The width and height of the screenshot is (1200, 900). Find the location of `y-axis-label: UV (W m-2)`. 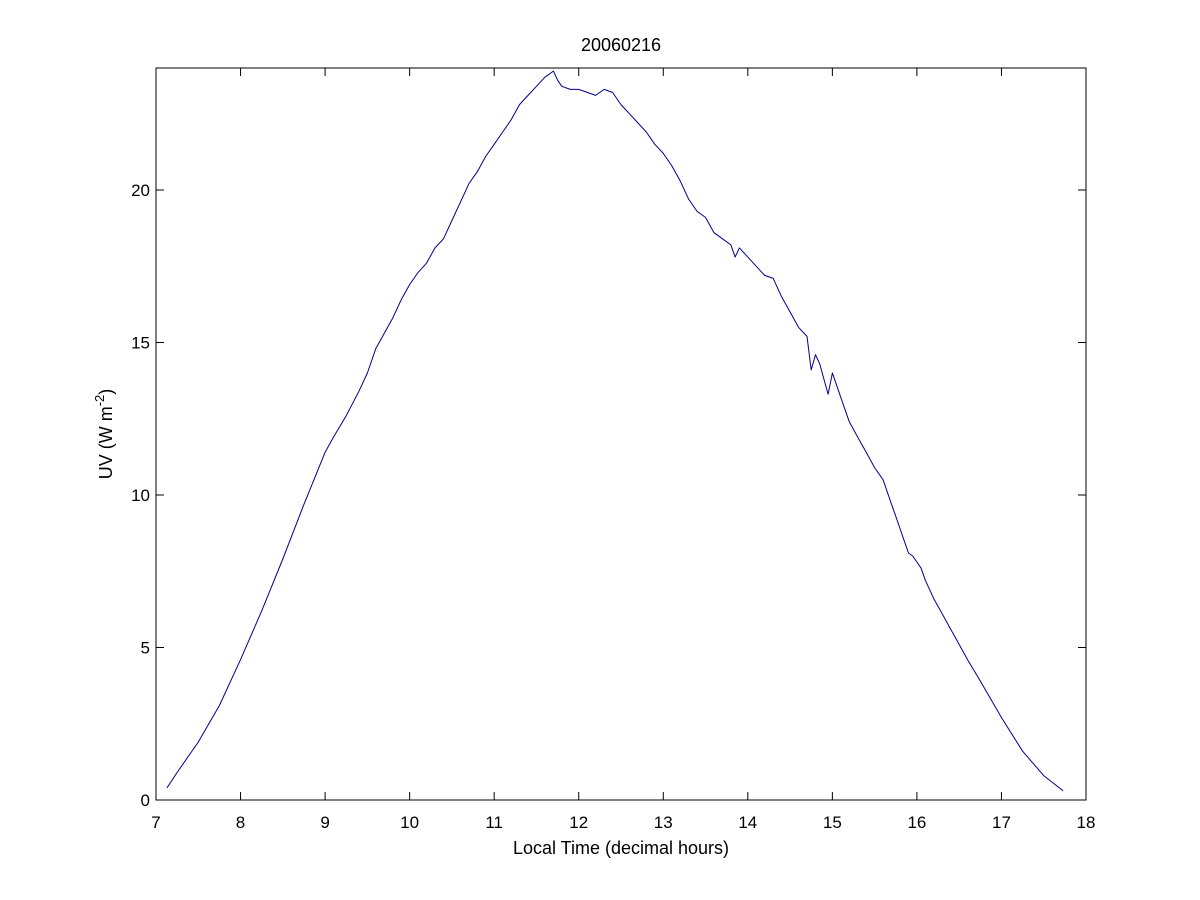

y-axis-label: UV (W m-2) is located at coordinates (104, 434).